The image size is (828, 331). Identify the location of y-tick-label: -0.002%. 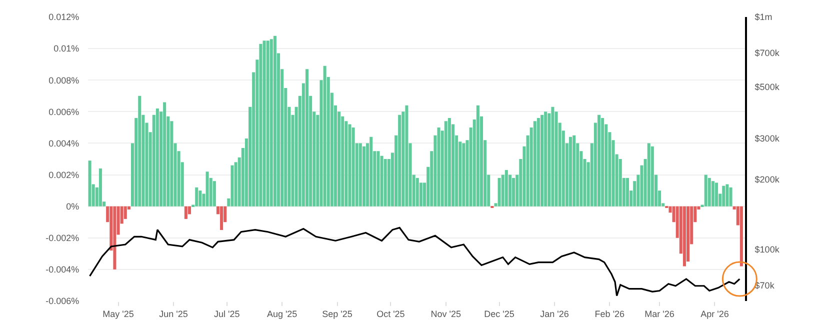
(63, 238).